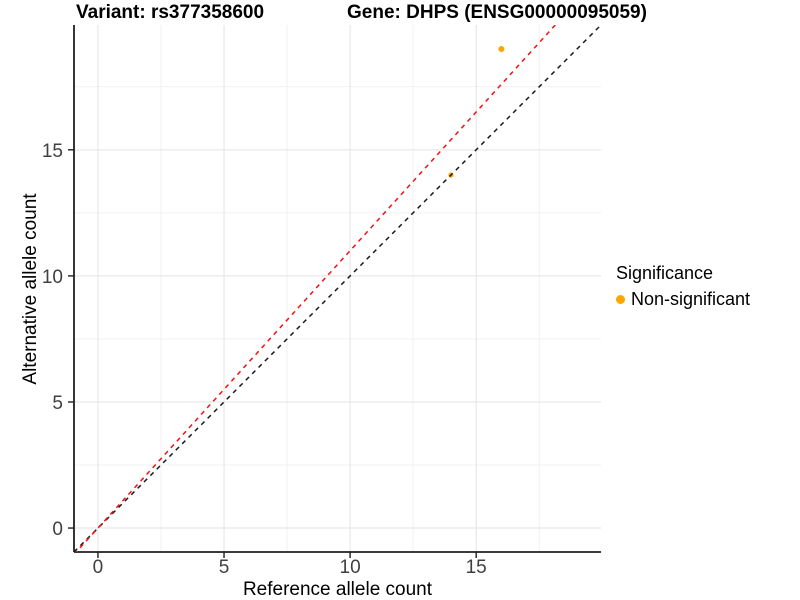 The width and height of the screenshot is (800, 600). Describe the element at coordinates (665, 273) in the screenshot. I see `legend-title: Significance` at that location.